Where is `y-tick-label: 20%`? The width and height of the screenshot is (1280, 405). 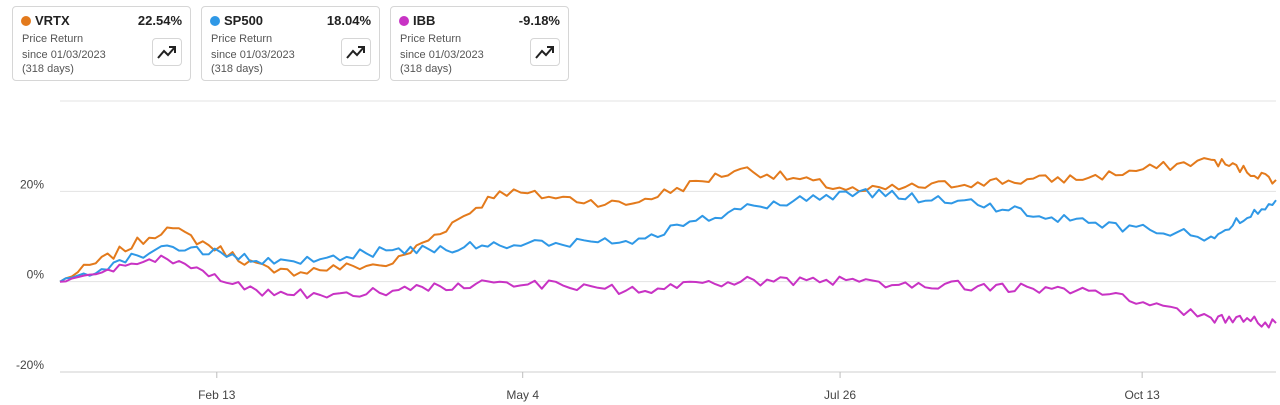 y-tick-label: 20% is located at coordinates (32, 184).